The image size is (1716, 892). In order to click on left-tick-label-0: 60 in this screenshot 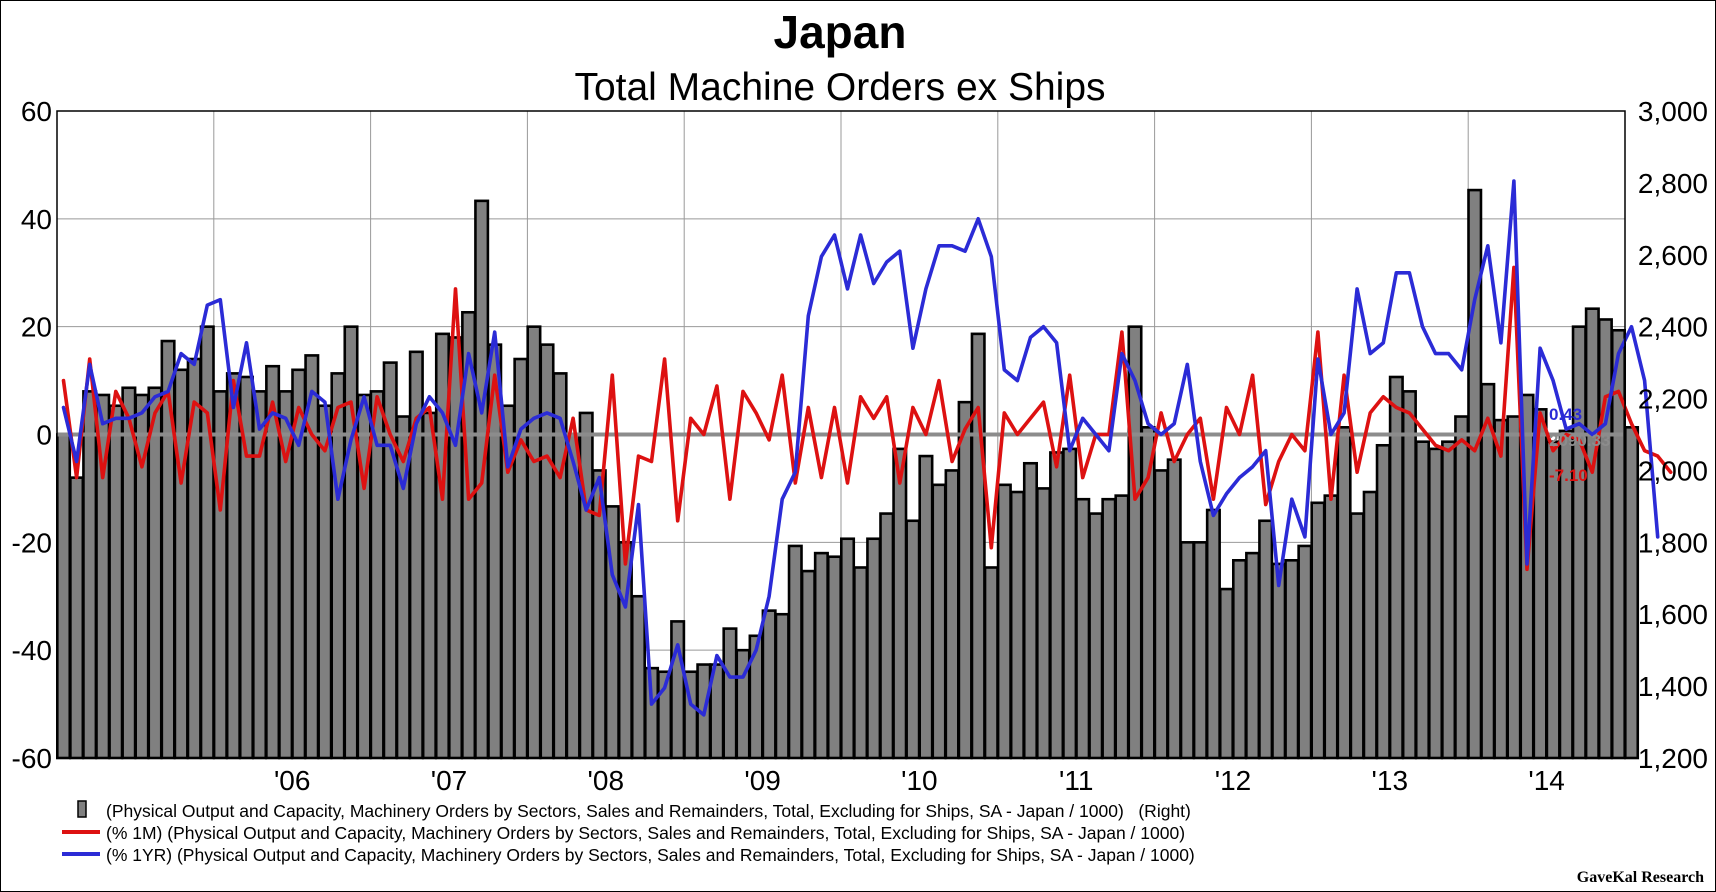, I will do `click(36, 111)`.